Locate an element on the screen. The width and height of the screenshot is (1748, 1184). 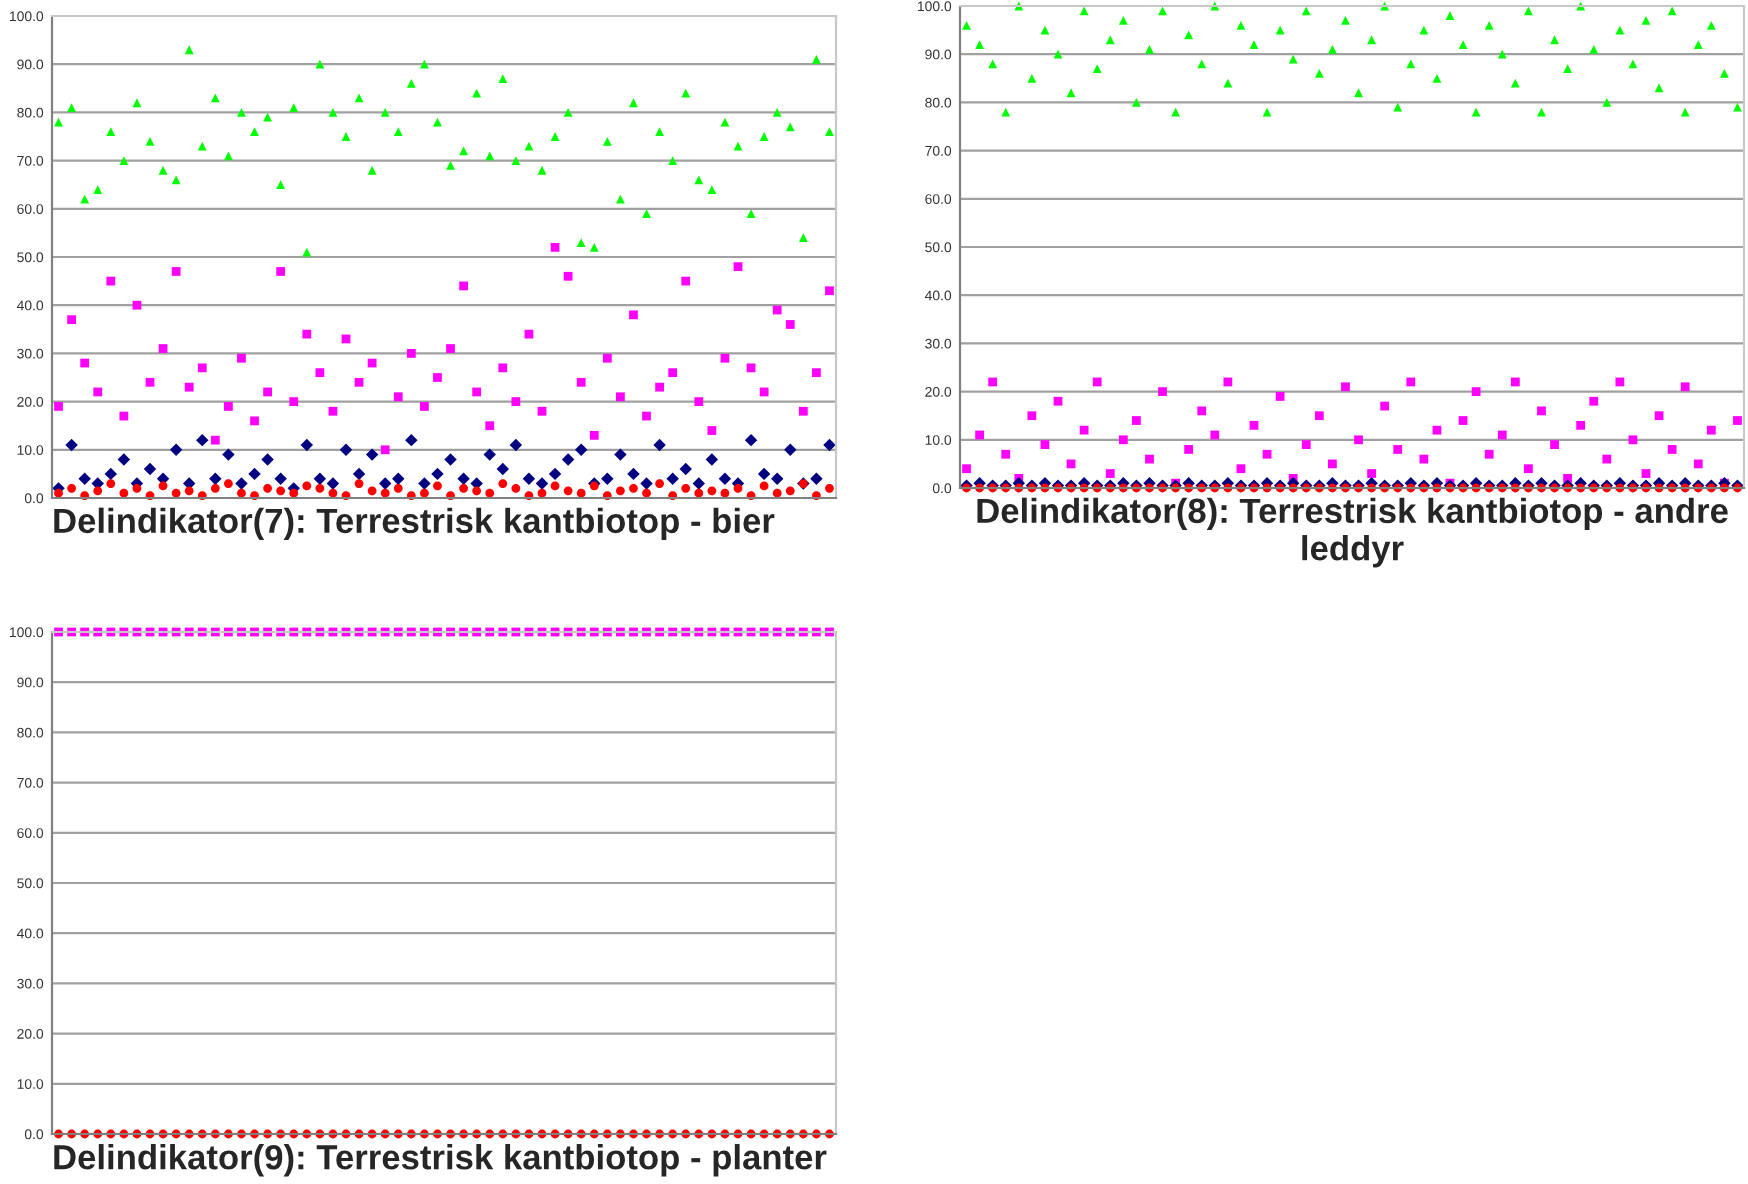
text: Delindikator(8): Terrestrisk kantbiotop - andre leddyr is located at coordinates (1352, 532).